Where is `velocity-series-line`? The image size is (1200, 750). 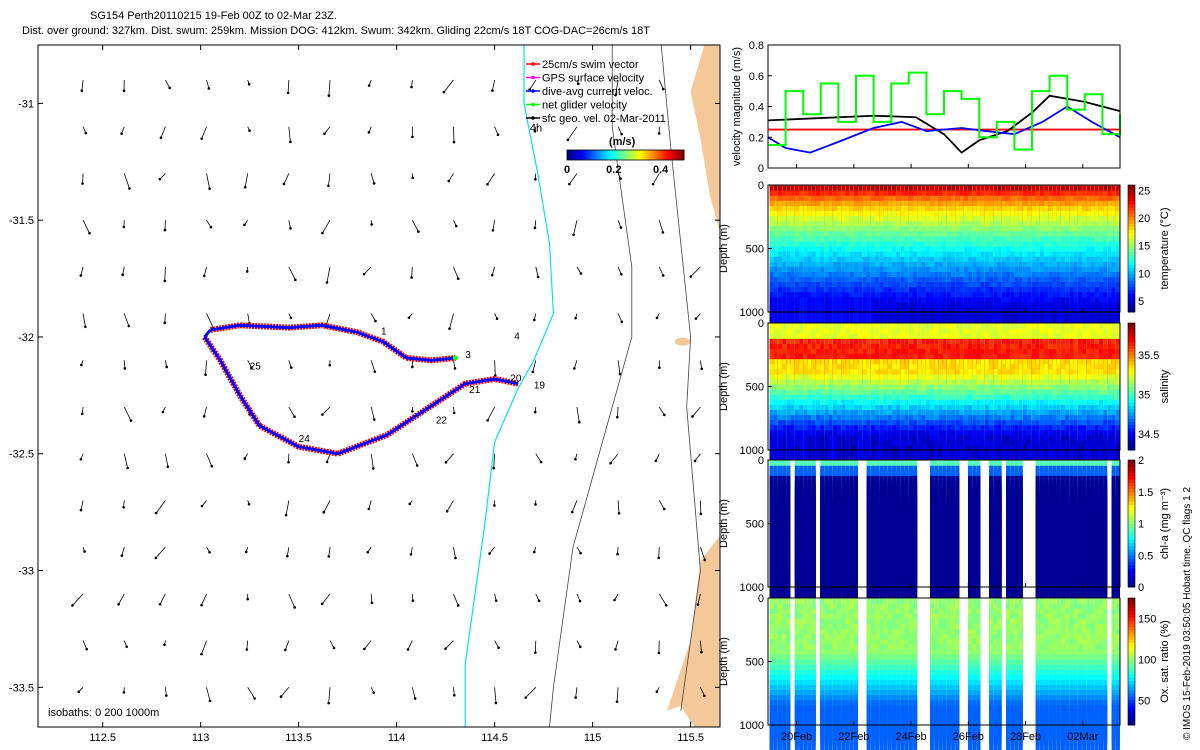 velocity-series-line is located at coordinates (944, 111).